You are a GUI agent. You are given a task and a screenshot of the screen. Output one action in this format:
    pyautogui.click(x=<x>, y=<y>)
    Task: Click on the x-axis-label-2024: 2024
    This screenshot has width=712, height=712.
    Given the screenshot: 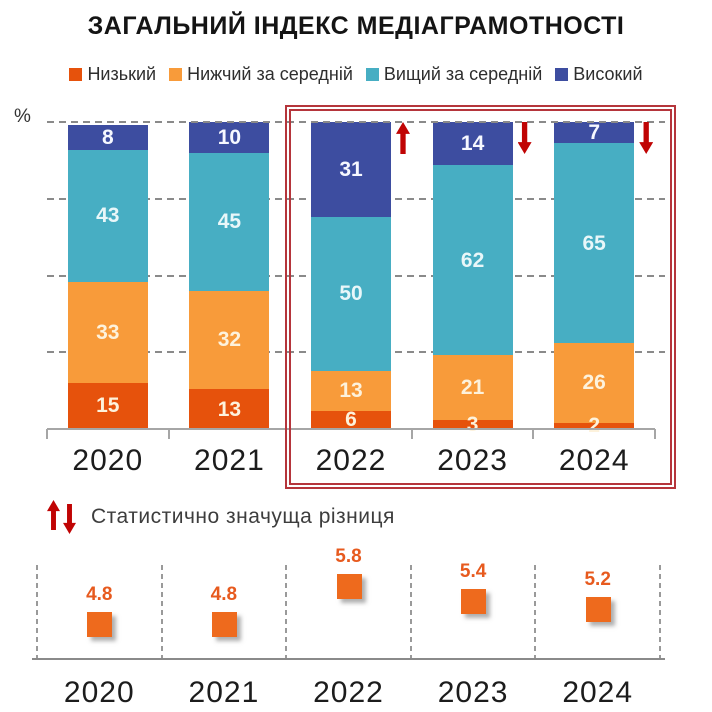 What is the action you would take?
    pyautogui.click(x=594, y=460)
    